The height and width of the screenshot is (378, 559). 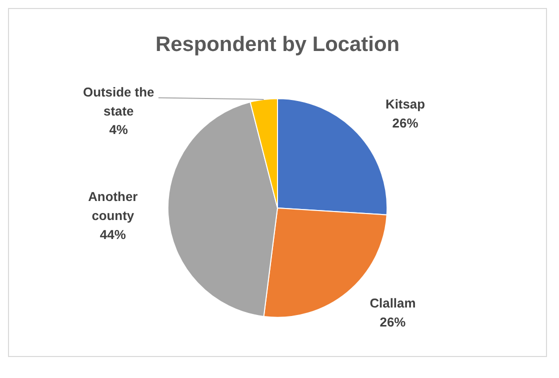 What do you see at coordinates (393, 302) in the screenshot?
I see `slice-label: Clallam` at bounding box center [393, 302].